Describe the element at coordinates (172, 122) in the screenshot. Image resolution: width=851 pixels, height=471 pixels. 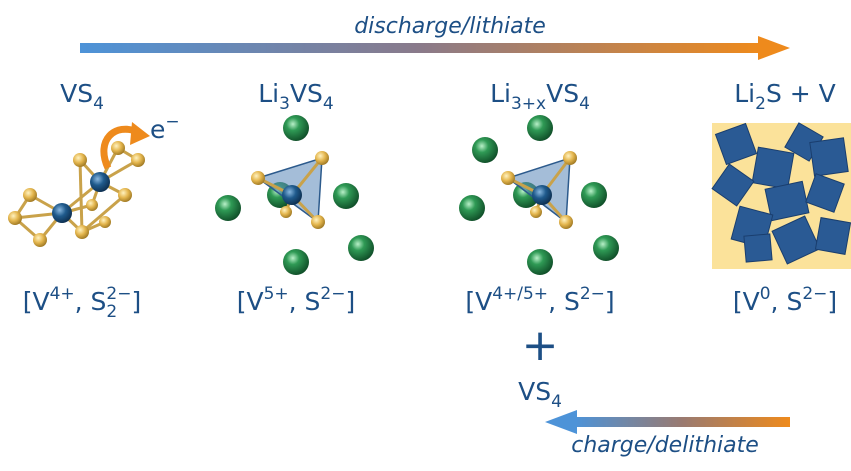
I see `supscript: −` at that location.